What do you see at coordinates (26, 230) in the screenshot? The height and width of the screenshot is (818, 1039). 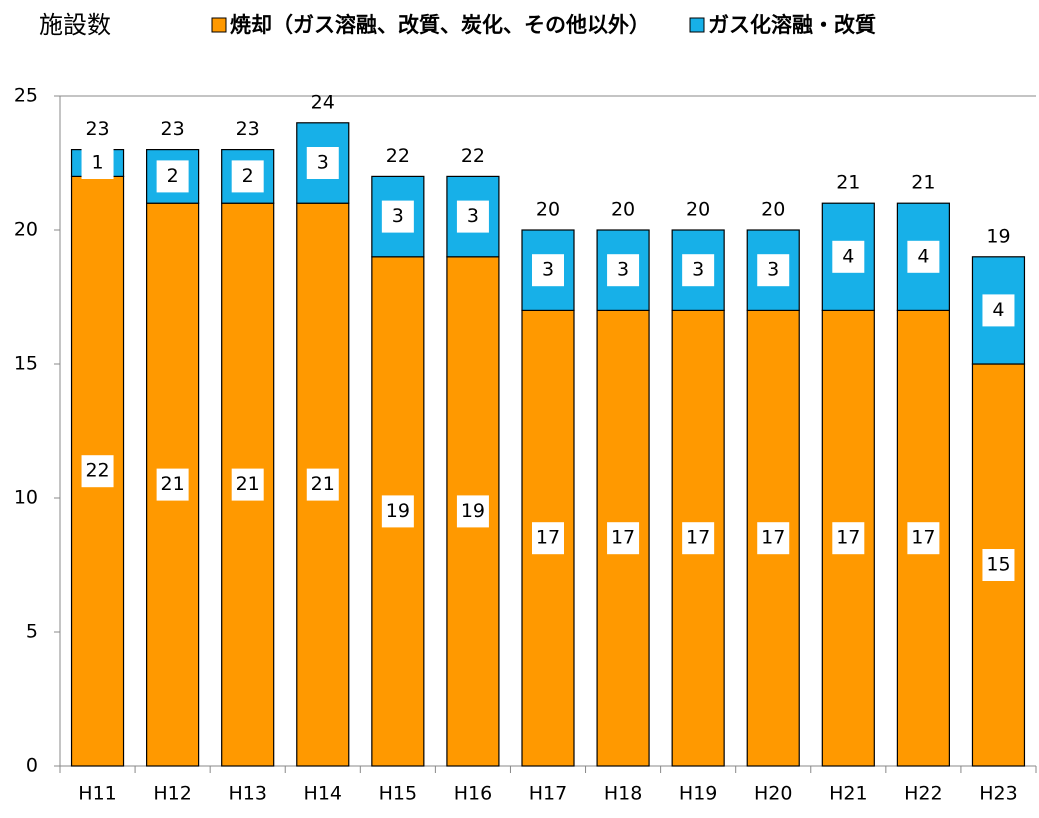 I see `y-tick-label: 20` at bounding box center [26, 230].